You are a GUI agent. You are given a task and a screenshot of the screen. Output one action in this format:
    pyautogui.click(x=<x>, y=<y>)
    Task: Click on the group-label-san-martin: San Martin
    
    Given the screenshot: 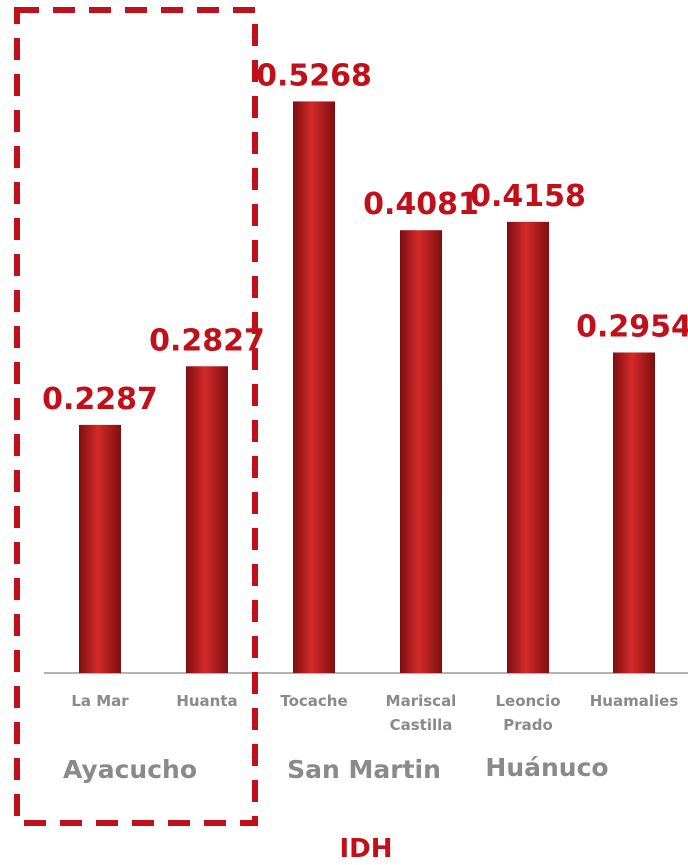 What is the action you would take?
    pyautogui.click(x=364, y=769)
    